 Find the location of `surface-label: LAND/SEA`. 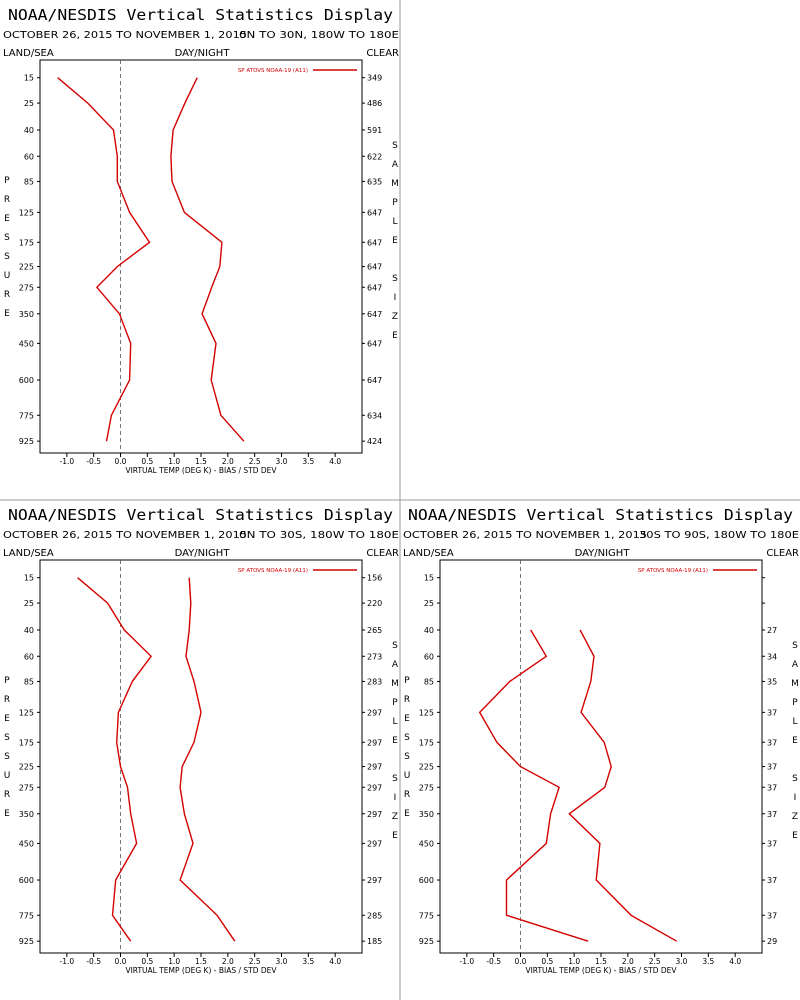

surface-label: LAND/SEA is located at coordinates (428, 553).